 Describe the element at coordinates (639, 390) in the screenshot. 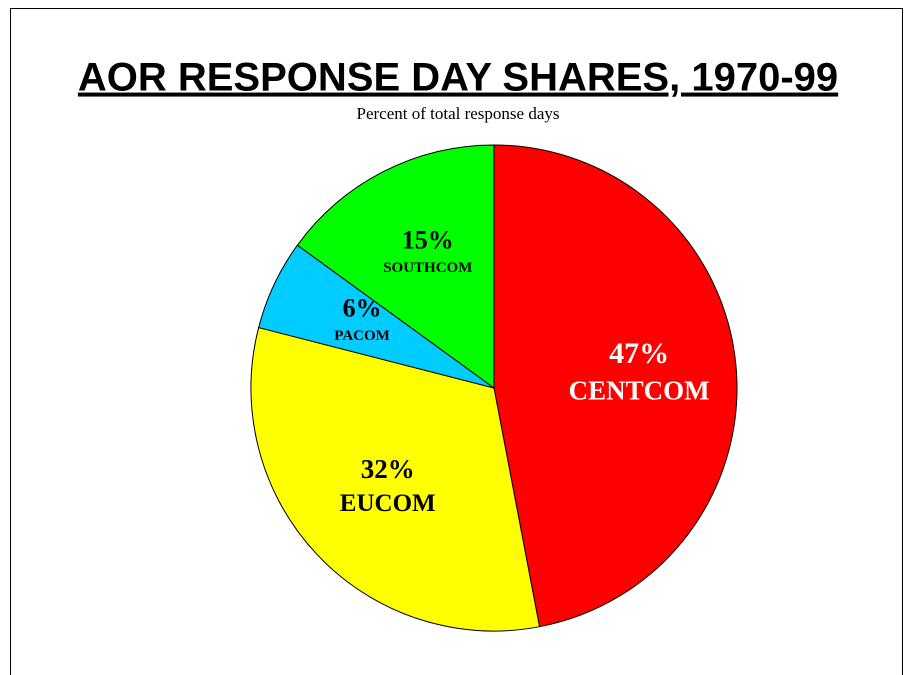

I see `category-label: CENTCOM` at that location.